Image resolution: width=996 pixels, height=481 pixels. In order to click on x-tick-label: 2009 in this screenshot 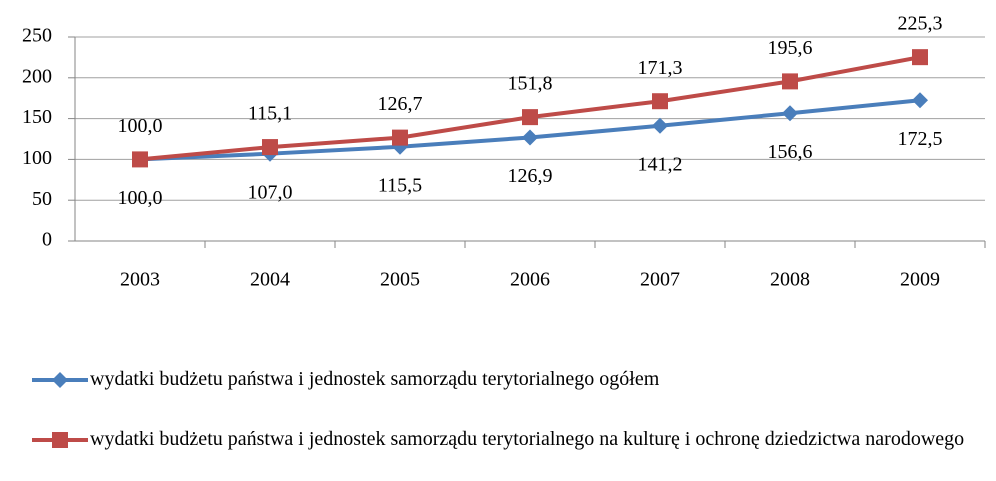, I will do `click(920, 280)`.